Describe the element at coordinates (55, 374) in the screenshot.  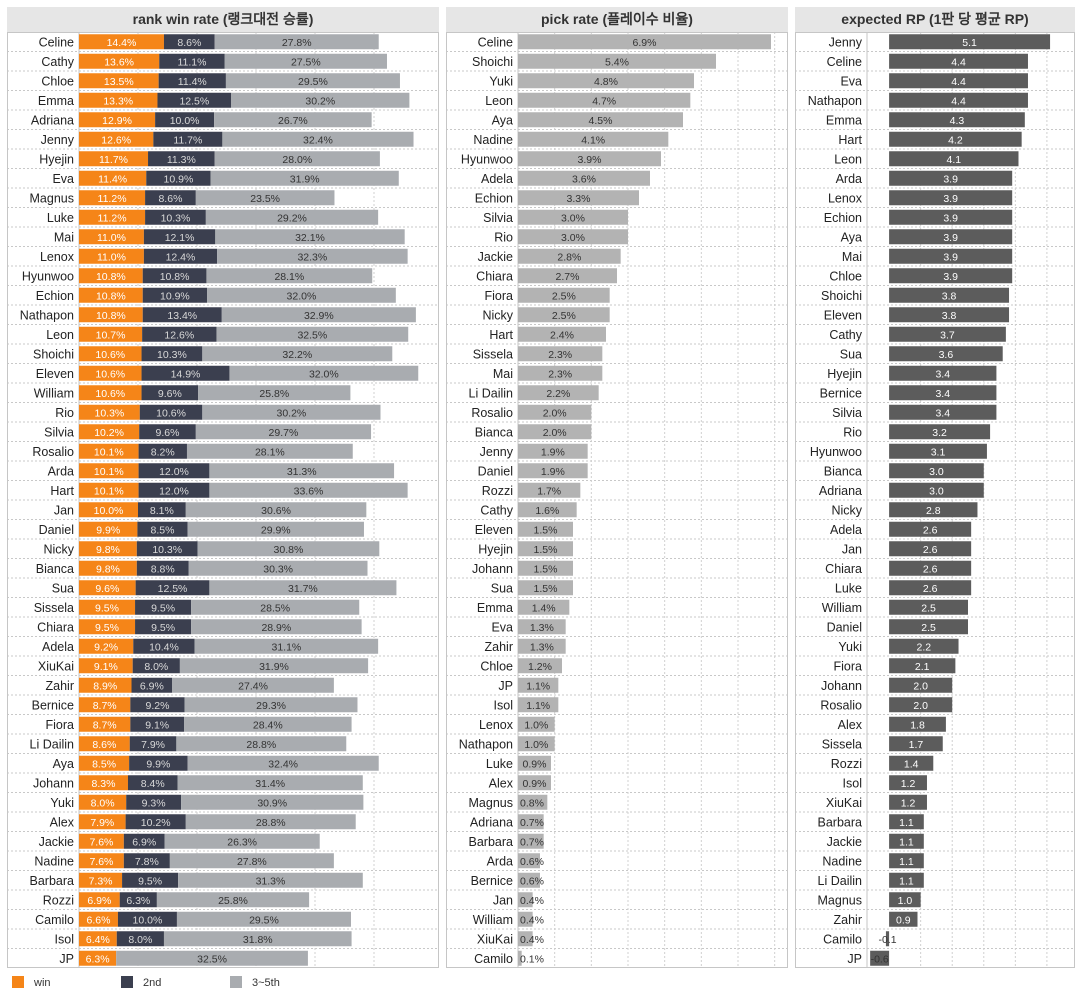
I see `category-label: Eleven` at that location.